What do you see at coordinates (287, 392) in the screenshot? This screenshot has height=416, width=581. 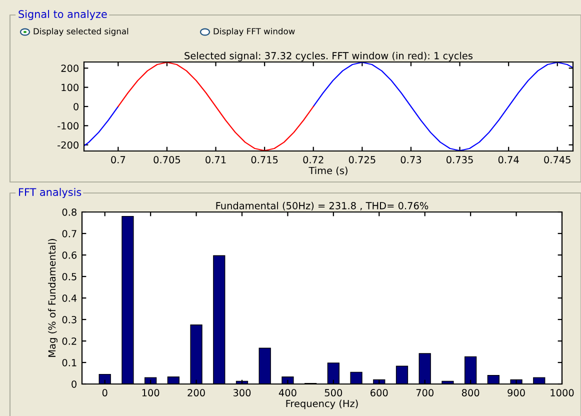 I see `x-tick-label: 400` at bounding box center [287, 392].